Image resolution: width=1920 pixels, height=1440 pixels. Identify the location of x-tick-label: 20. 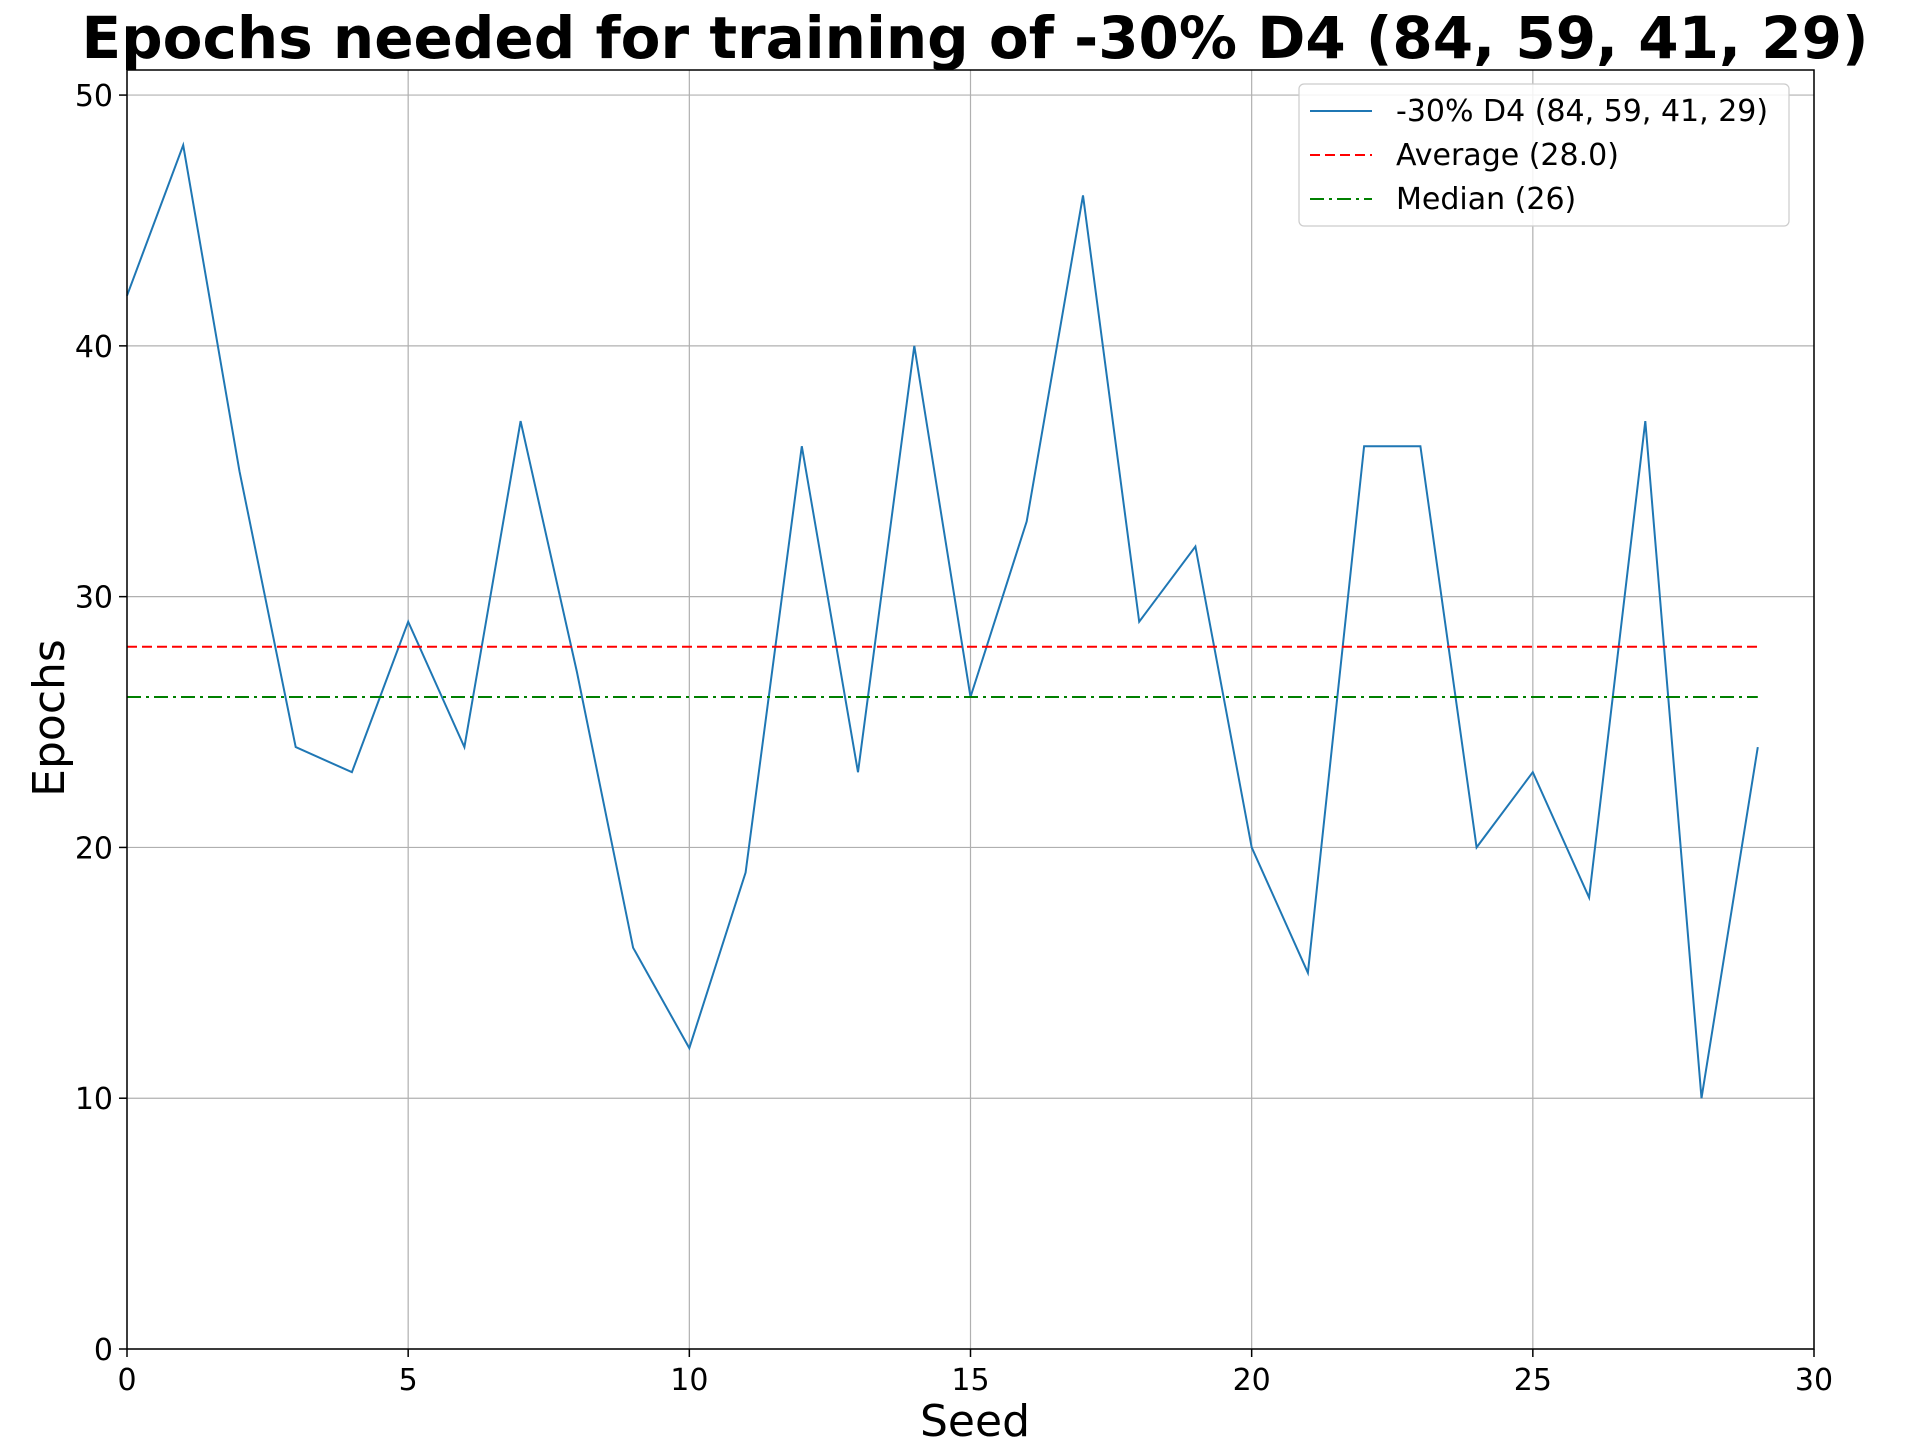
(1252, 1380).